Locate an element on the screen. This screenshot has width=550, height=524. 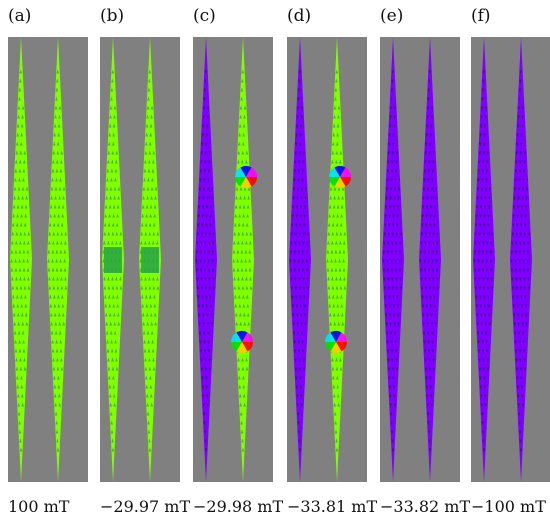
field-value-label: −33.82 mT is located at coordinates (425, 506).